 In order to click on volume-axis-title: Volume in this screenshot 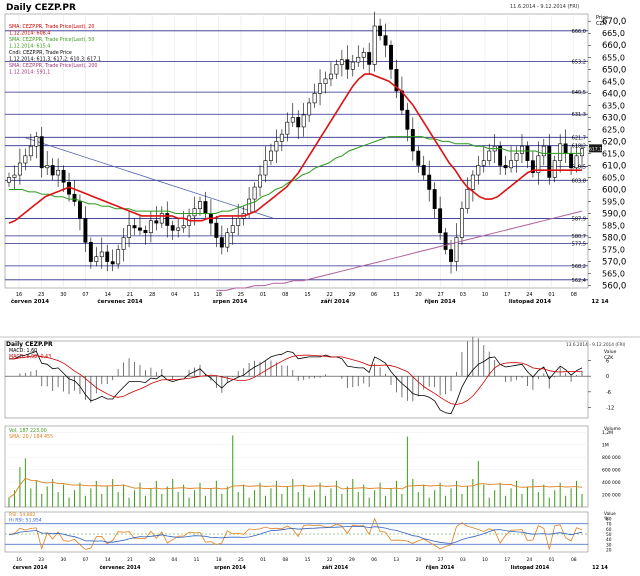, I will do `click(612, 429)`.